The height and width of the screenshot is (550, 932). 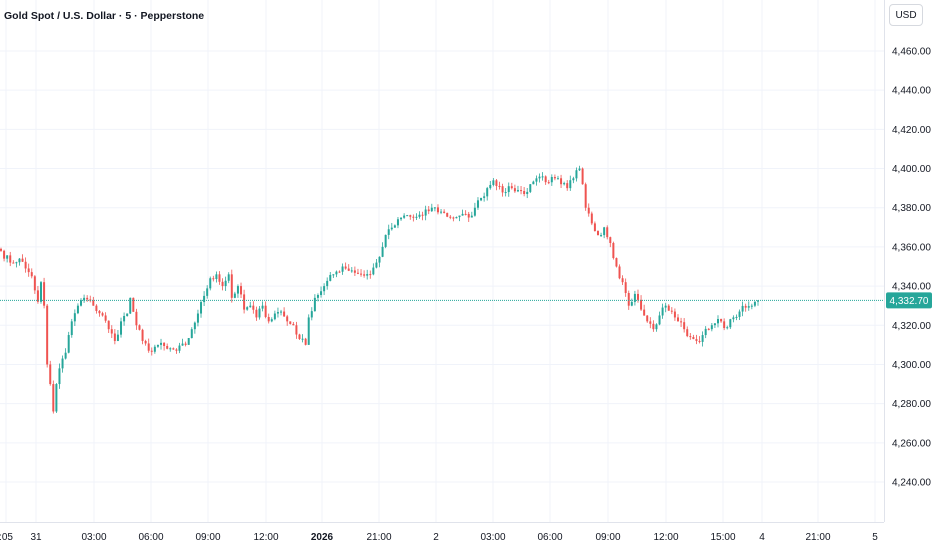 What do you see at coordinates (911, 52) in the screenshot?
I see `y-tick-label: 4,460.00` at bounding box center [911, 52].